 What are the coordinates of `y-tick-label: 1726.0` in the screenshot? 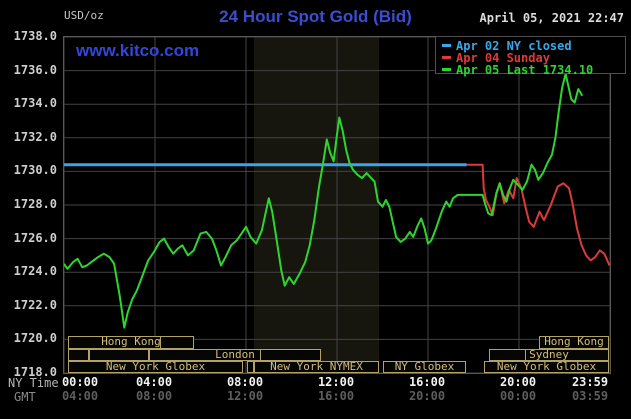 It's located at (35, 237).